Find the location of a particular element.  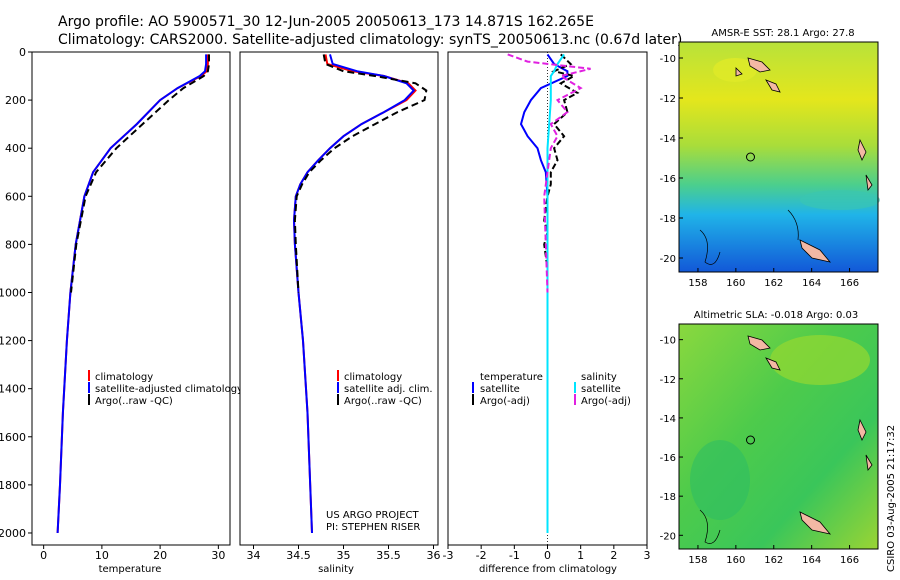

legend-label-sal-argo: Argo(-adj) is located at coordinates (606, 401).